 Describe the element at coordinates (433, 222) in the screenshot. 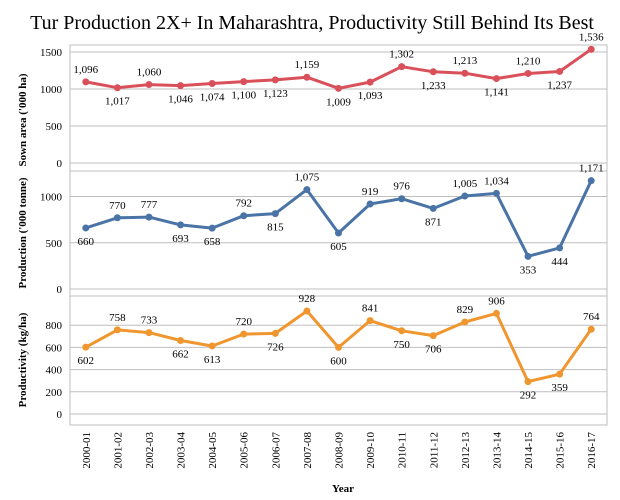

I see `data-label: 871` at that location.